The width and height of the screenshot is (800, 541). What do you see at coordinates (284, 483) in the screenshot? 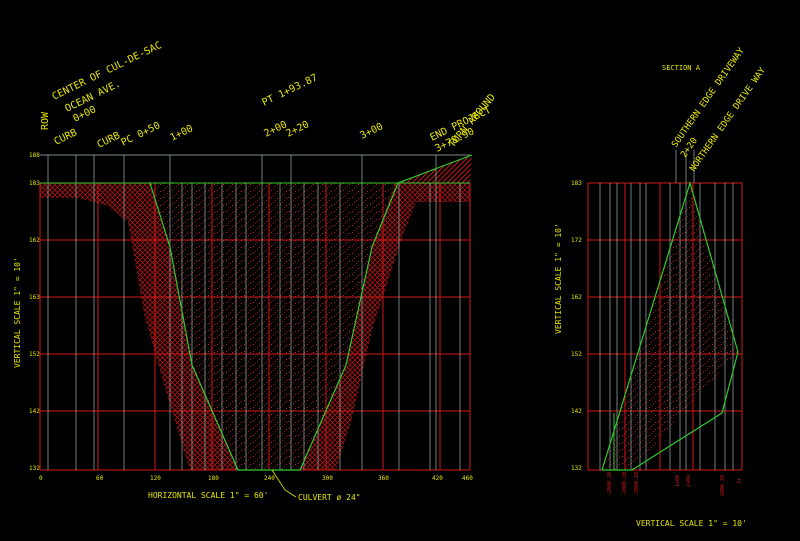
I see `culvert-leader` at bounding box center [284, 483].